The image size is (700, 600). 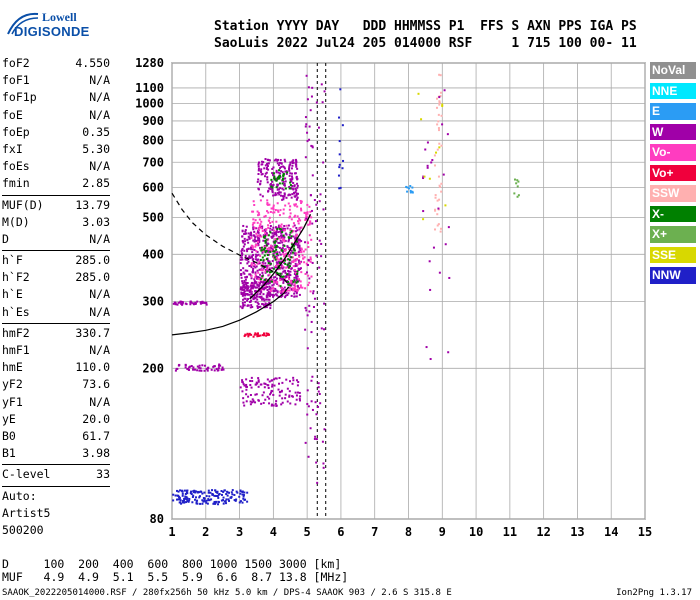 I want to click on param-value: 20.0, so click(x=96, y=418).